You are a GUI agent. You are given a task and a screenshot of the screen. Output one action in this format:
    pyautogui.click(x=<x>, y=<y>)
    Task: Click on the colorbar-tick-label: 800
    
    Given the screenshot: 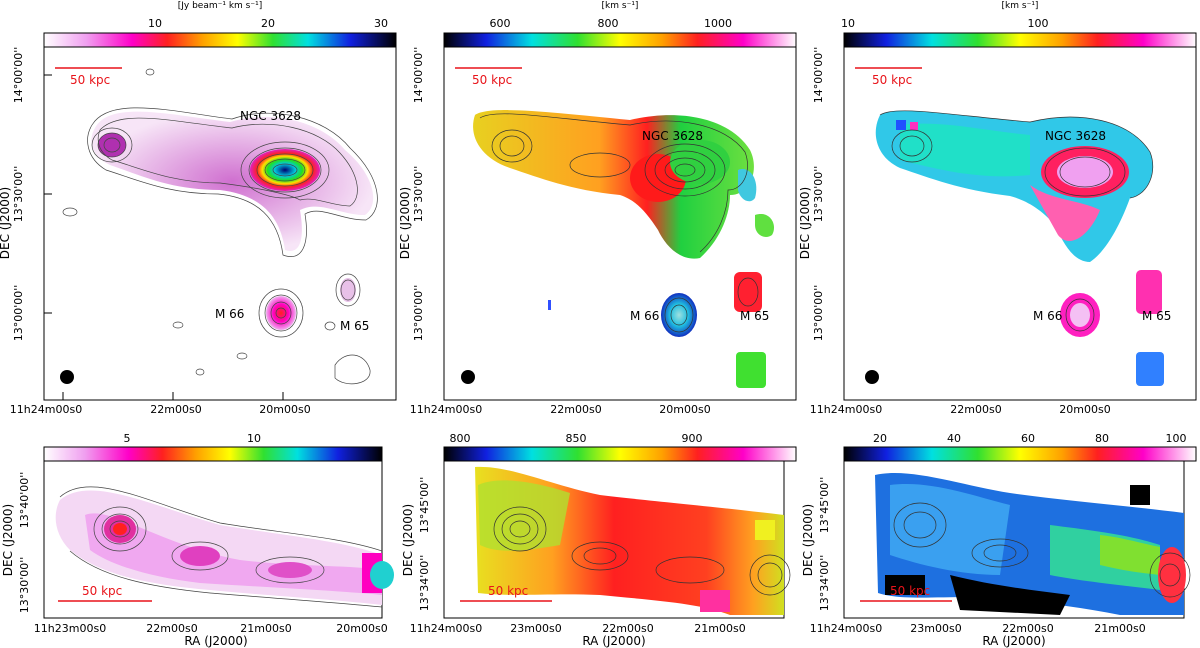 What is the action you would take?
    pyautogui.click(x=608, y=23)
    